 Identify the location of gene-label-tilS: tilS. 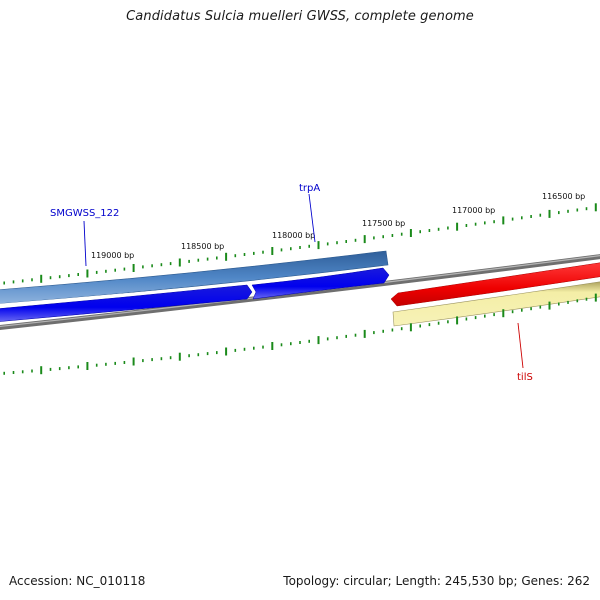
(525, 377).